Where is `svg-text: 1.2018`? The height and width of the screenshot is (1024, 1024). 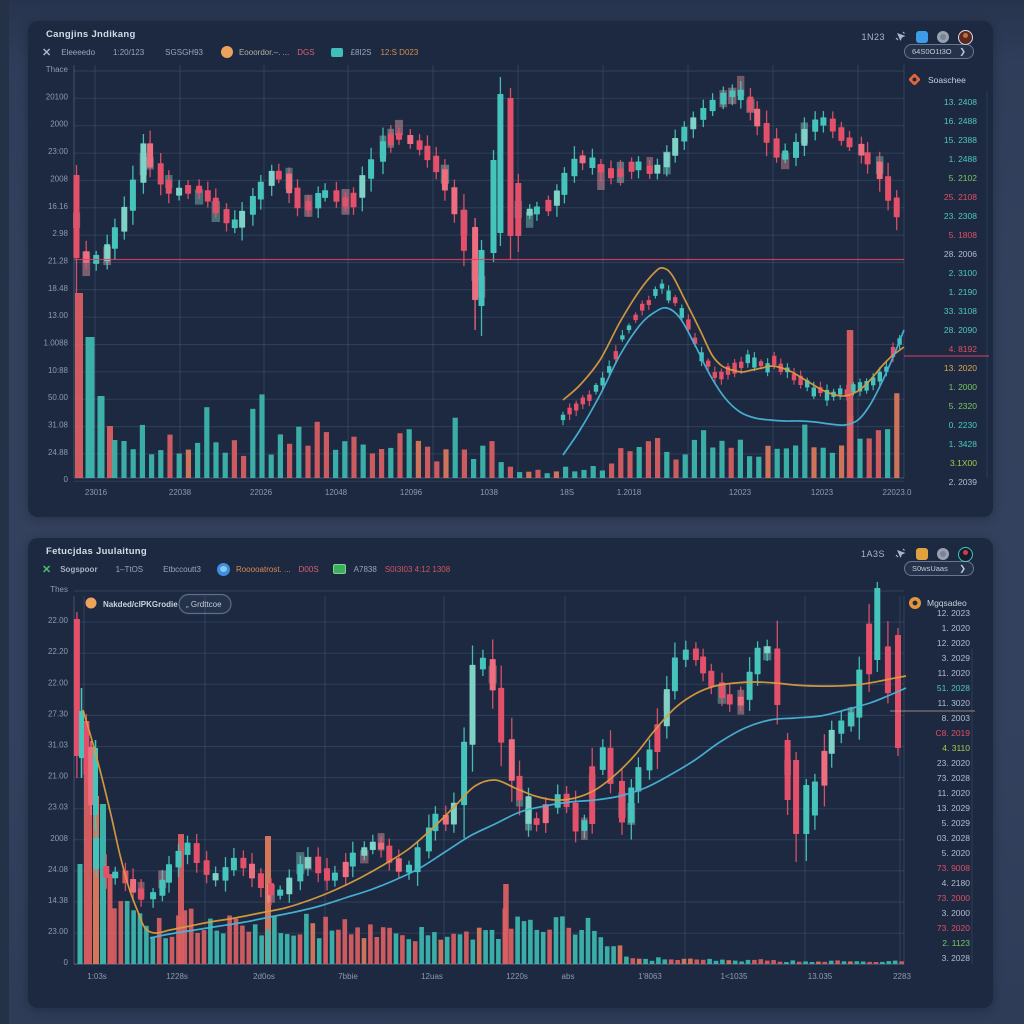 svg-text: 1.2018 is located at coordinates (629, 492).